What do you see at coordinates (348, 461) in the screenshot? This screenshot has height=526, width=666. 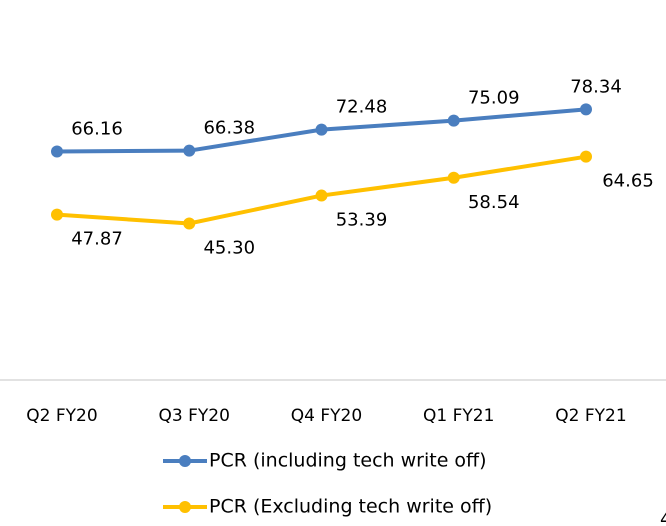 I see `legend-label: PCR (including tech write off)` at bounding box center [348, 461].